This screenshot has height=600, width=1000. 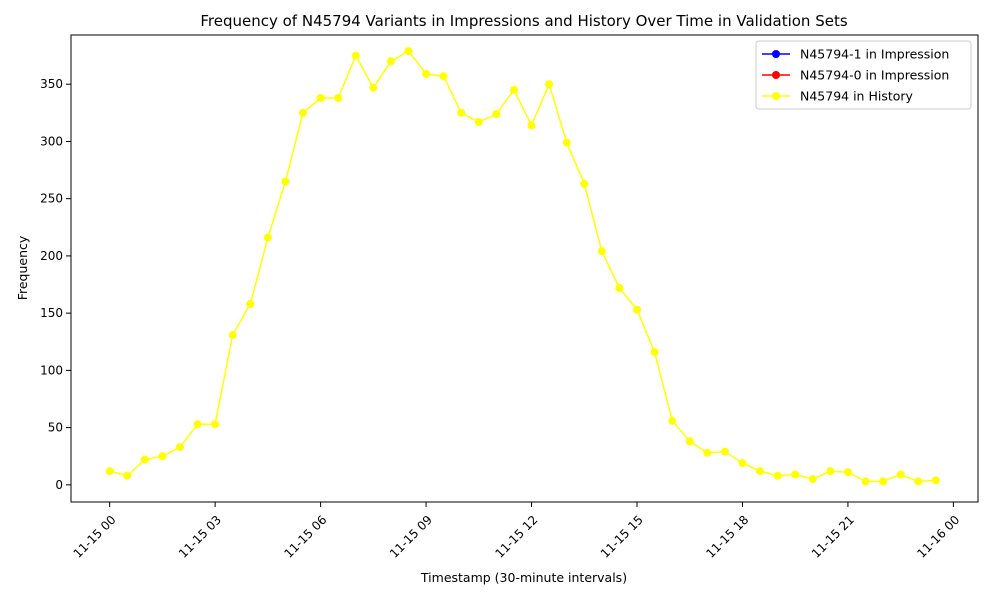 I want to click on x-tick-label: 11-15 12, so click(x=516, y=537).